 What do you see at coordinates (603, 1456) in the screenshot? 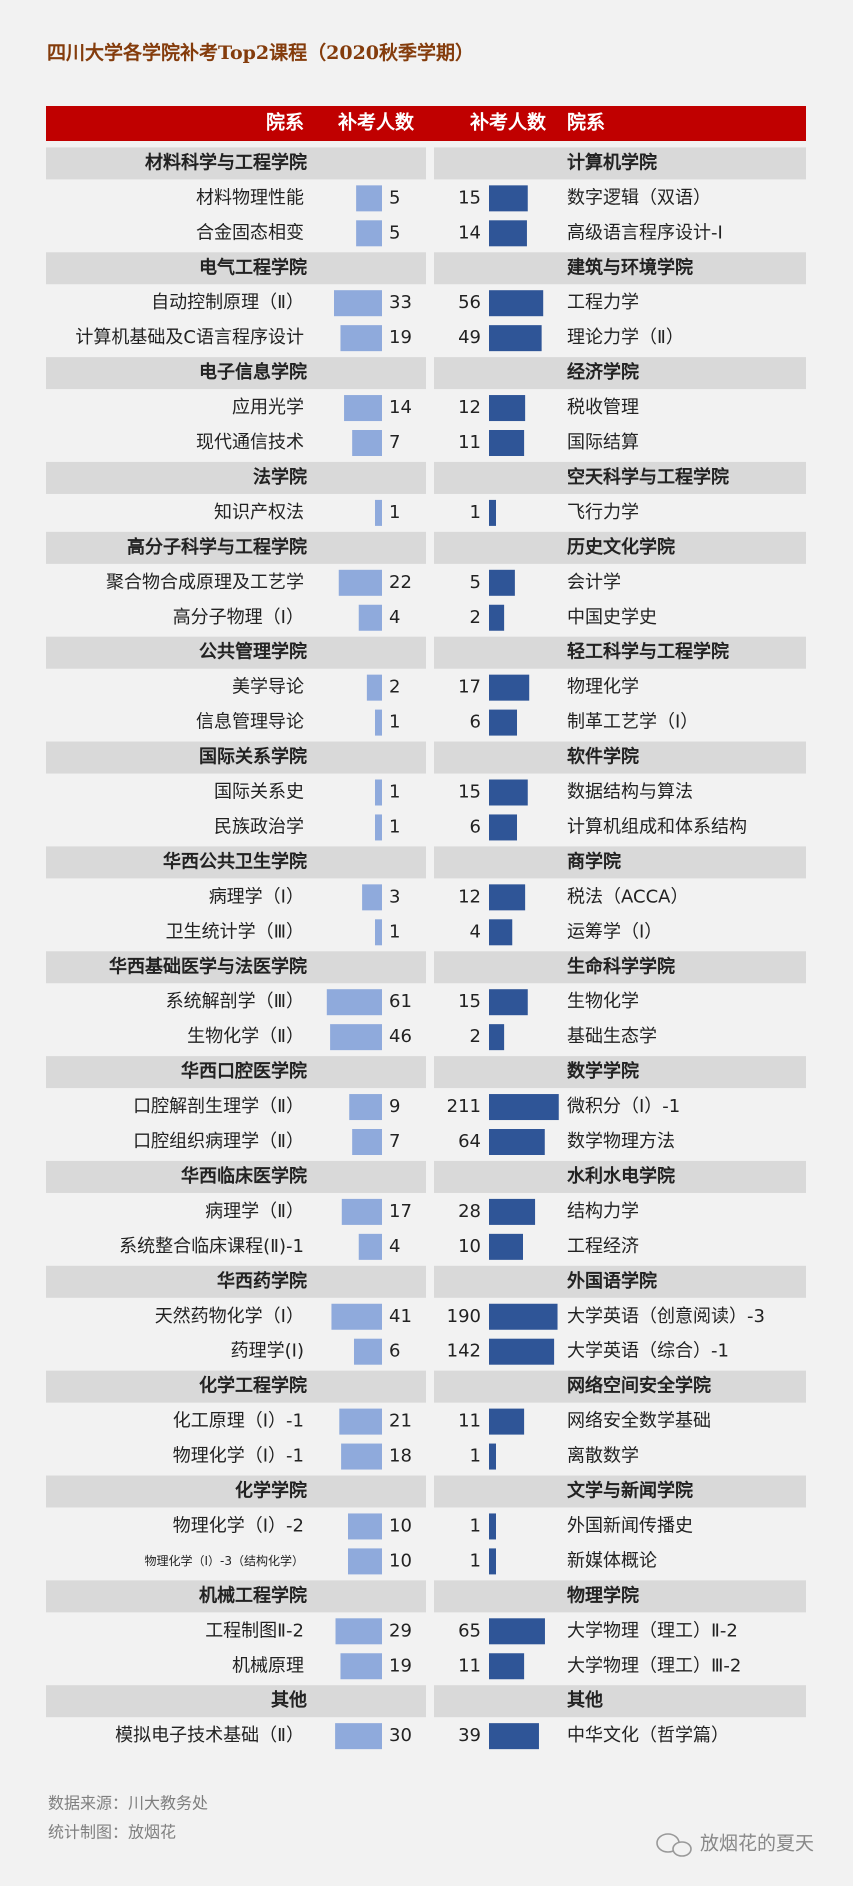
I see `course-name: 离散数学` at bounding box center [603, 1456].